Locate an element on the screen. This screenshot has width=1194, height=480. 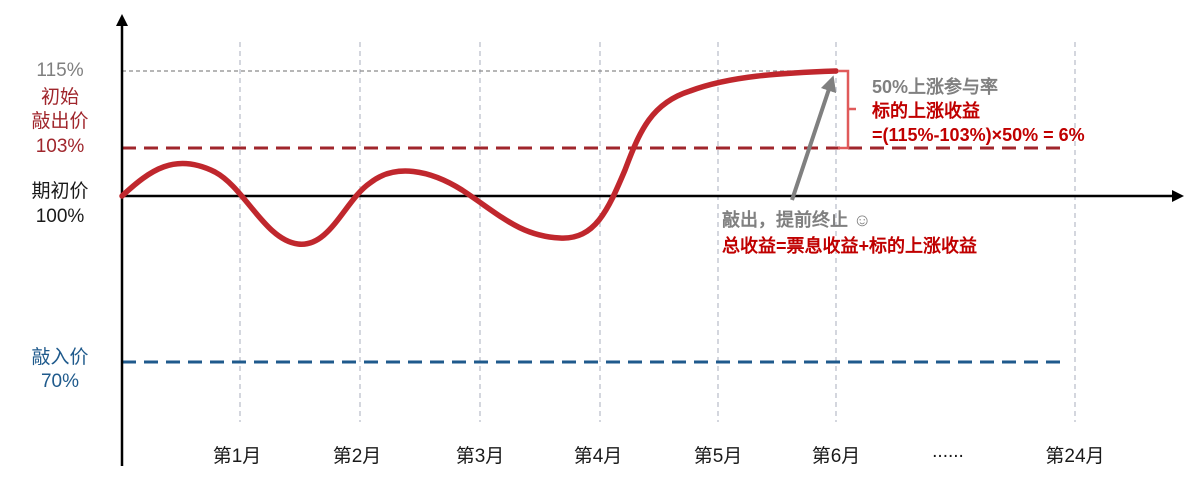
x-tick-month-4: 第4月 is located at coordinates (598, 456).